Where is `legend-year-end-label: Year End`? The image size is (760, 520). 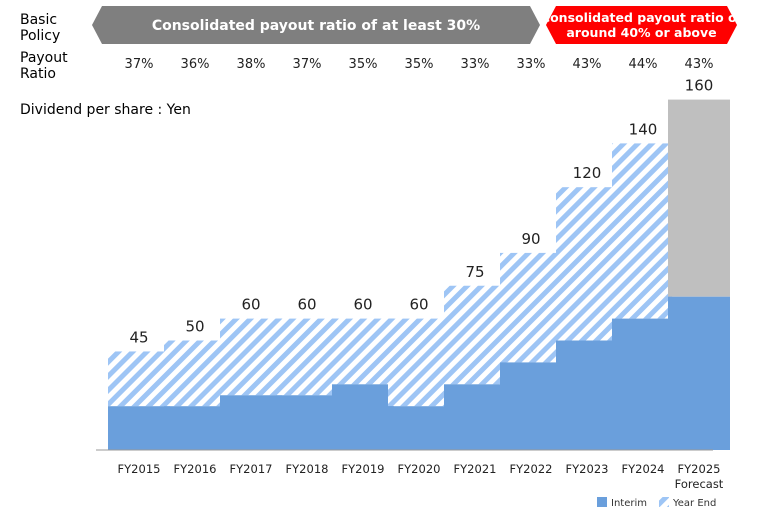
legend-year-end-label: Year End is located at coordinates (694, 503).